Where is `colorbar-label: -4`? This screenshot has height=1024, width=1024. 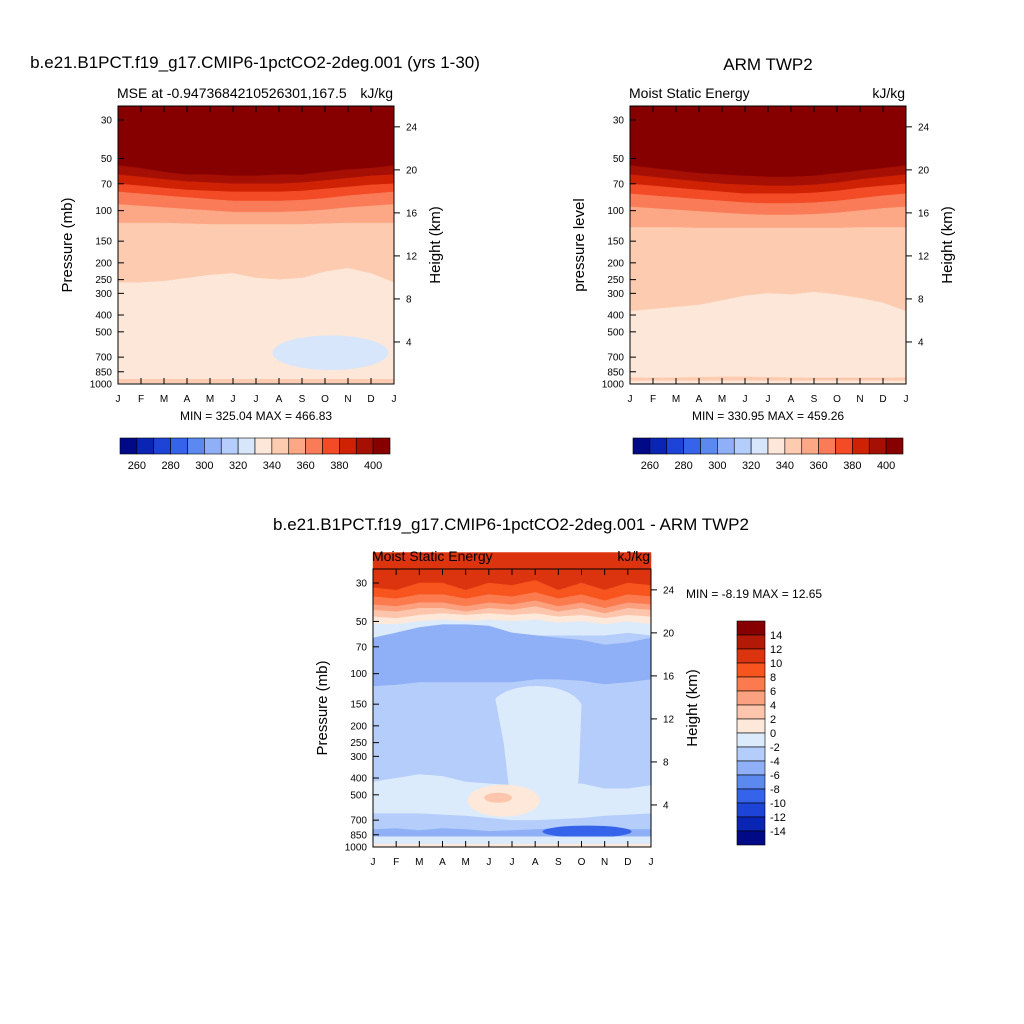
colorbar-label: -4 is located at coordinates (775, 762).